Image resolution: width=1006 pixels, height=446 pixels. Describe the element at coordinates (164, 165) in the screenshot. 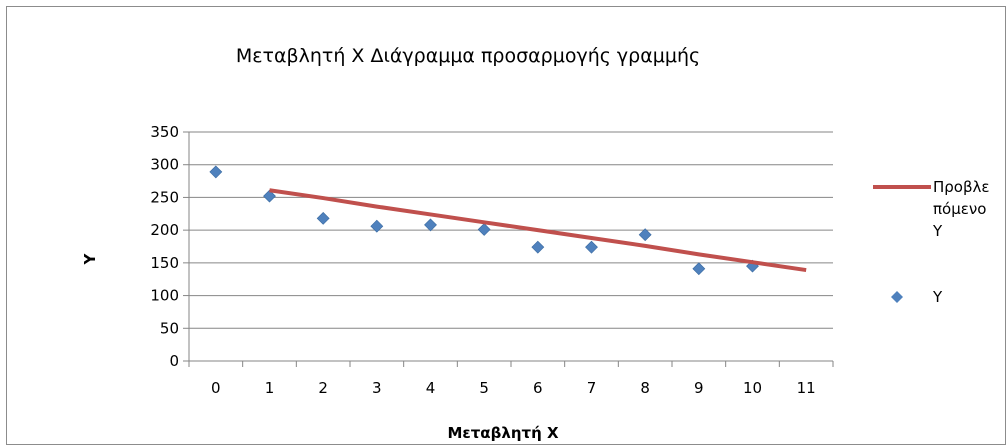

I see `y-tick-label: 300` at that location.